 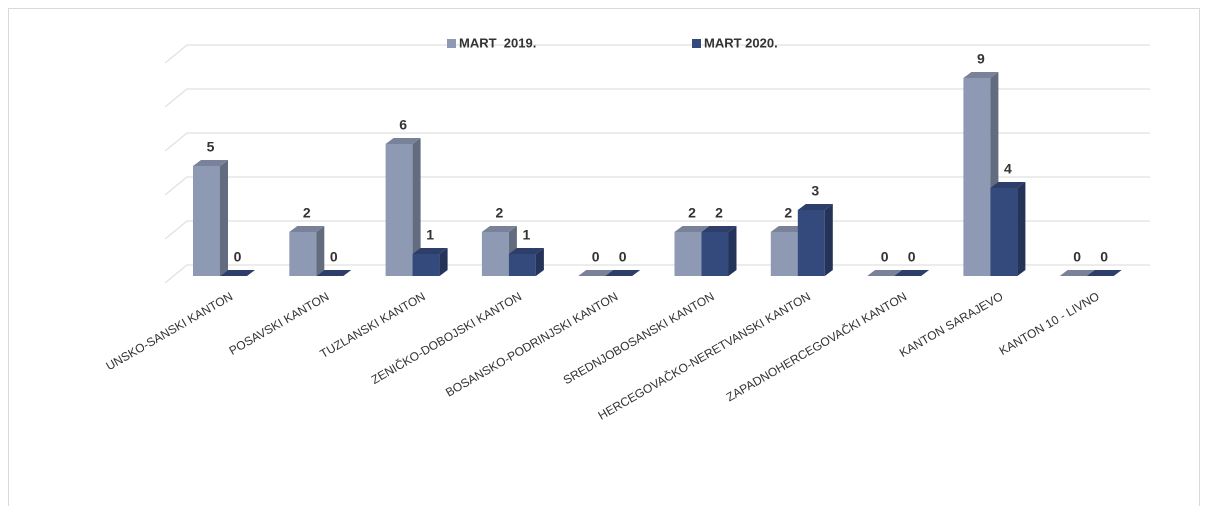 I want to click on data-label: 9, so click(x=981, y=59).